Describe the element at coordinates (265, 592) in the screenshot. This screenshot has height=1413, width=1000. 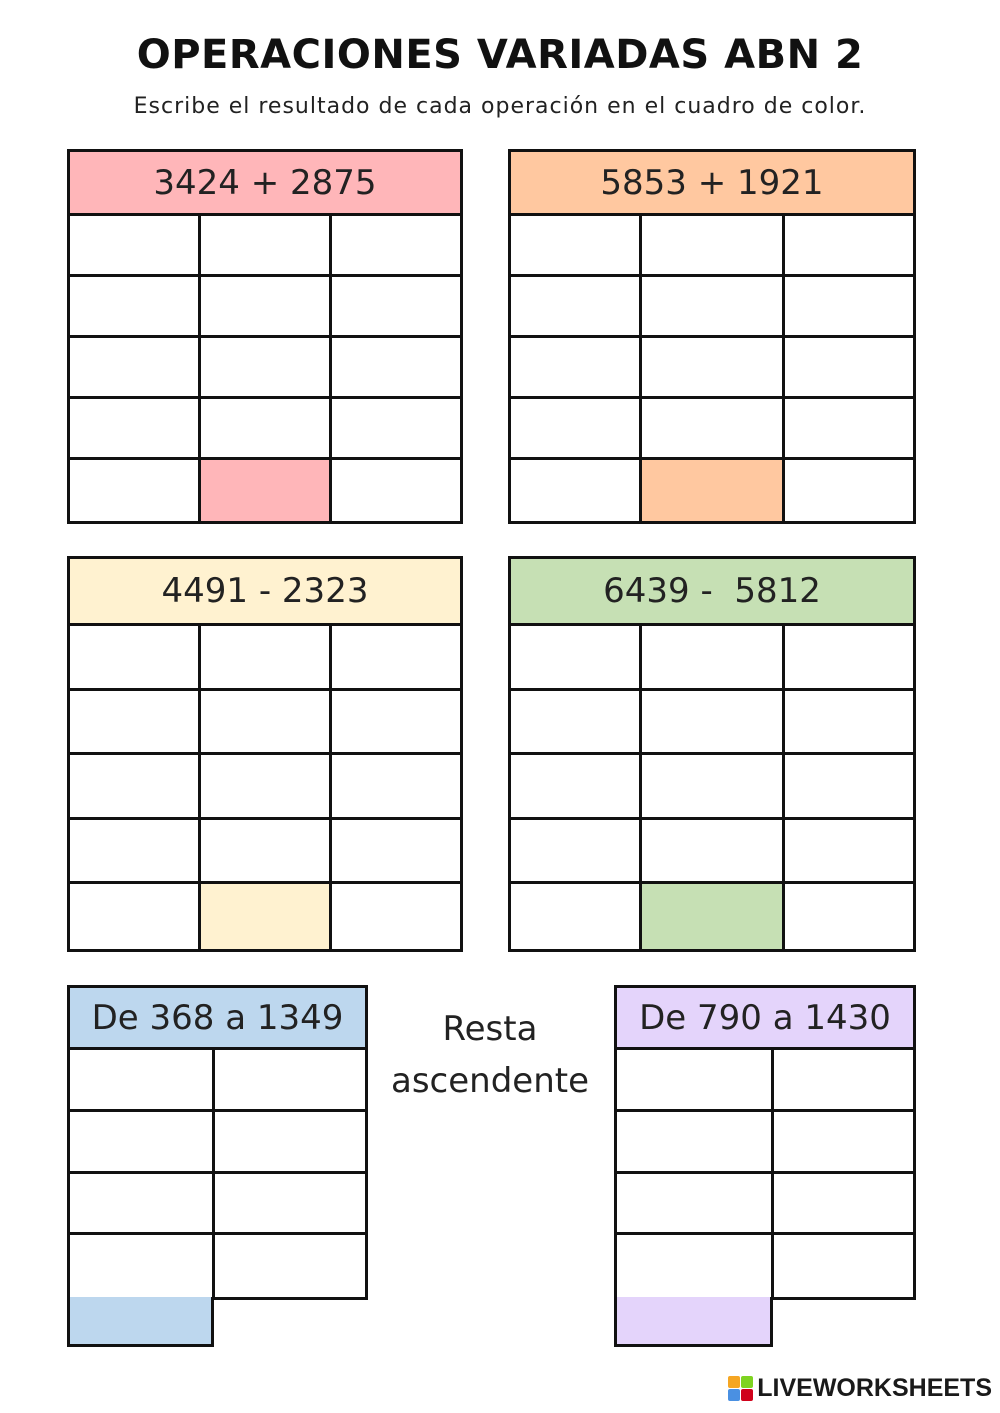
I see `operation-header: 4491 - 2323` at that location.